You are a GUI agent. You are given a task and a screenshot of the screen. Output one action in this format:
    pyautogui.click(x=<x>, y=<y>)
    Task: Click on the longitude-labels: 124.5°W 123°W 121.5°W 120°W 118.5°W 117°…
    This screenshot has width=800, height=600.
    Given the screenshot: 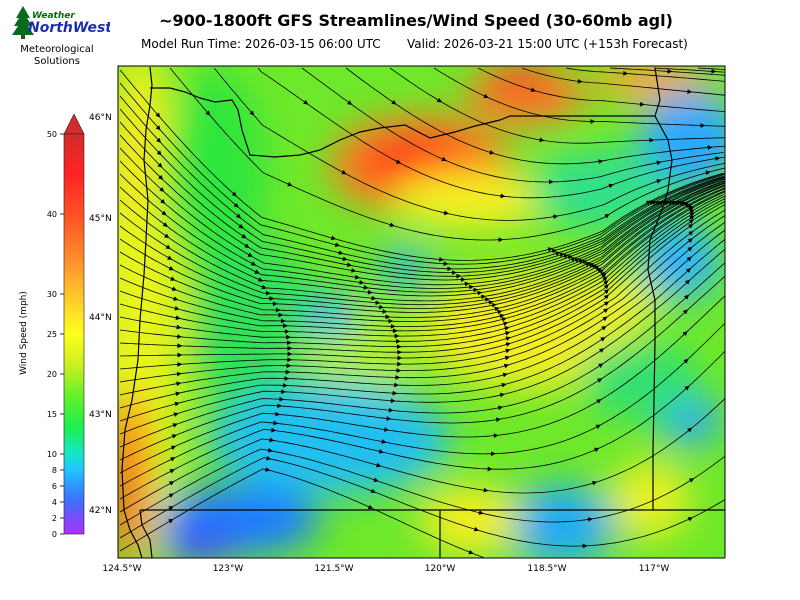 What is the action you would take?
    pyautogui.click(x=385, y=569)
    